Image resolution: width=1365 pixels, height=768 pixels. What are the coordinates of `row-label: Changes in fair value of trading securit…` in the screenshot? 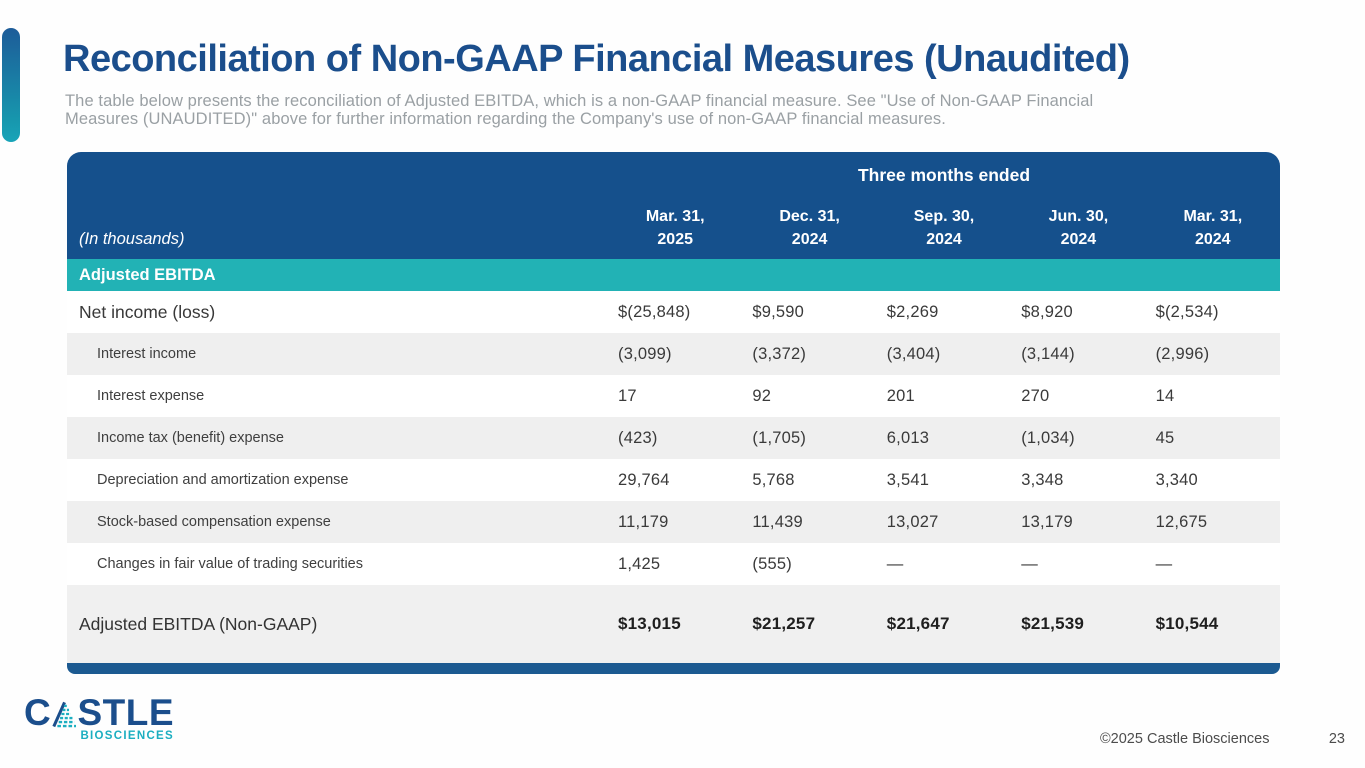 It's located at (230, 564).